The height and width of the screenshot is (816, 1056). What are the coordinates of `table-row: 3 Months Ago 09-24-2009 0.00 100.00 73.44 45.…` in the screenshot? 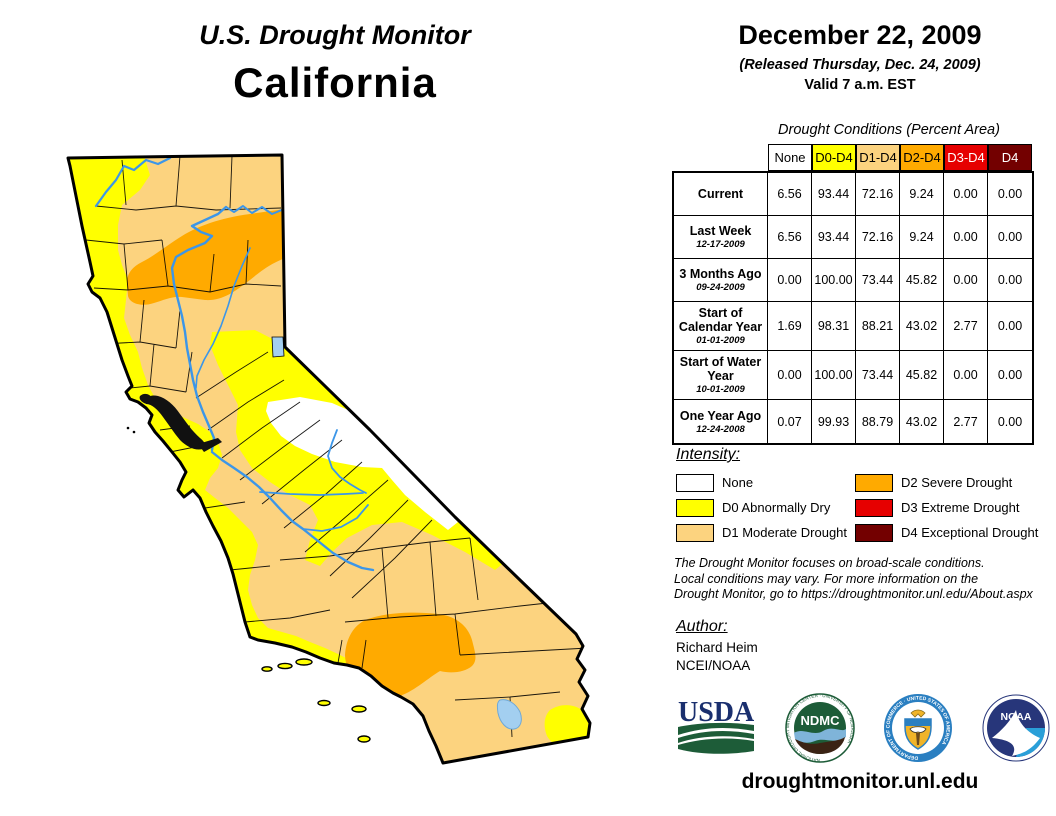 It's located at (853, 280).